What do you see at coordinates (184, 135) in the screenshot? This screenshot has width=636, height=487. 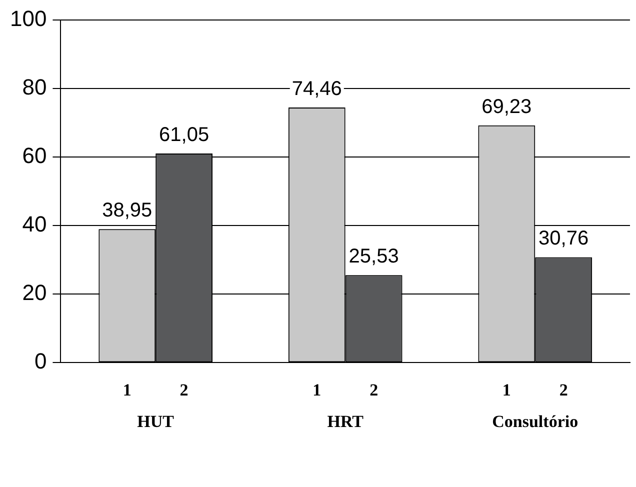 I see `text: 61,05` at bounding box center [184, 135].